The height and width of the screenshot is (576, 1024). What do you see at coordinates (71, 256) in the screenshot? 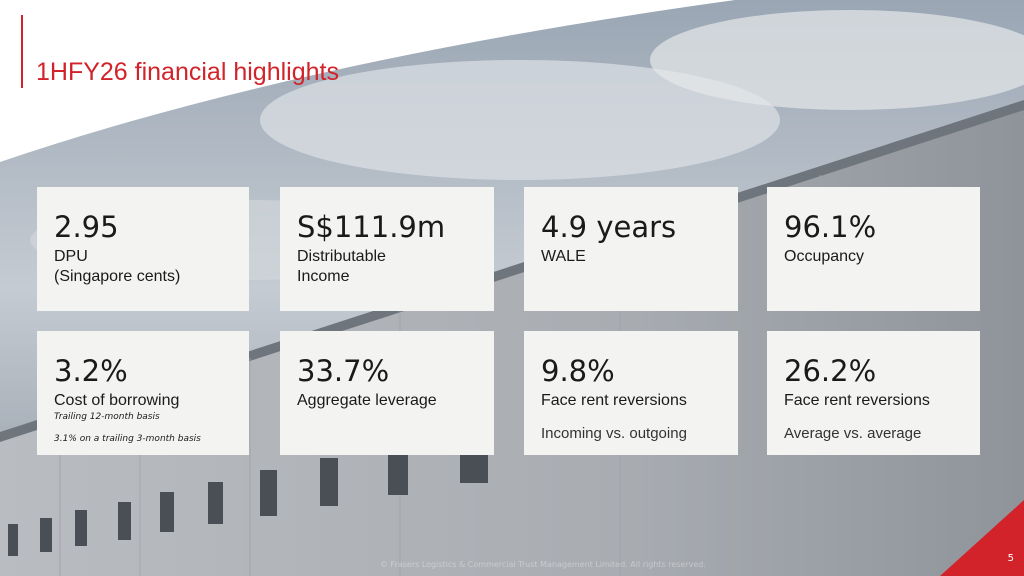
I see `metric-label: DPU` at bounding box center [71, 256].